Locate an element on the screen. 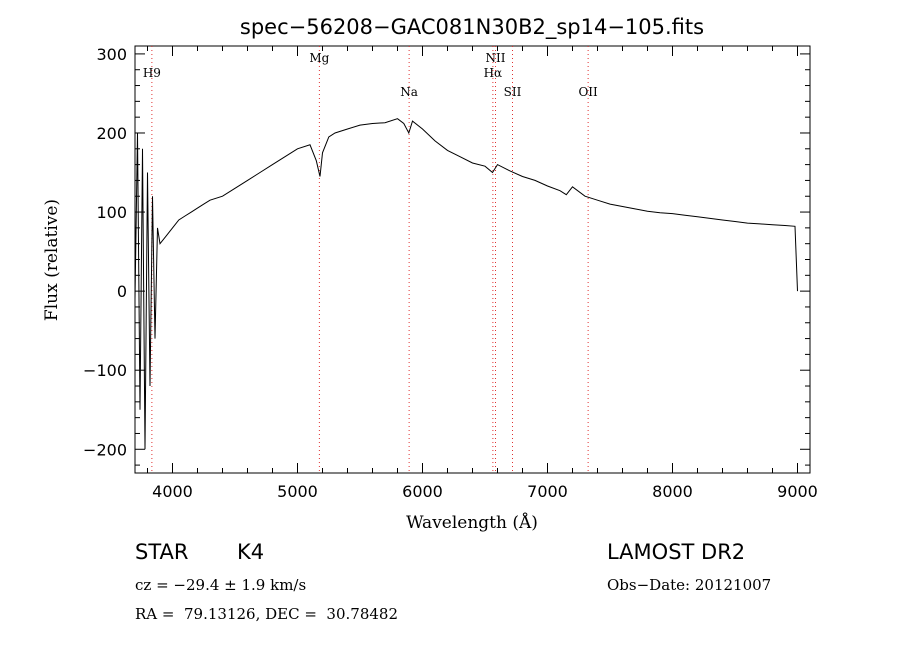 The image size is (900, 650). coordinates: RA = 79.13126, DEC = 30.78482 is located at coordinates (267, 614).